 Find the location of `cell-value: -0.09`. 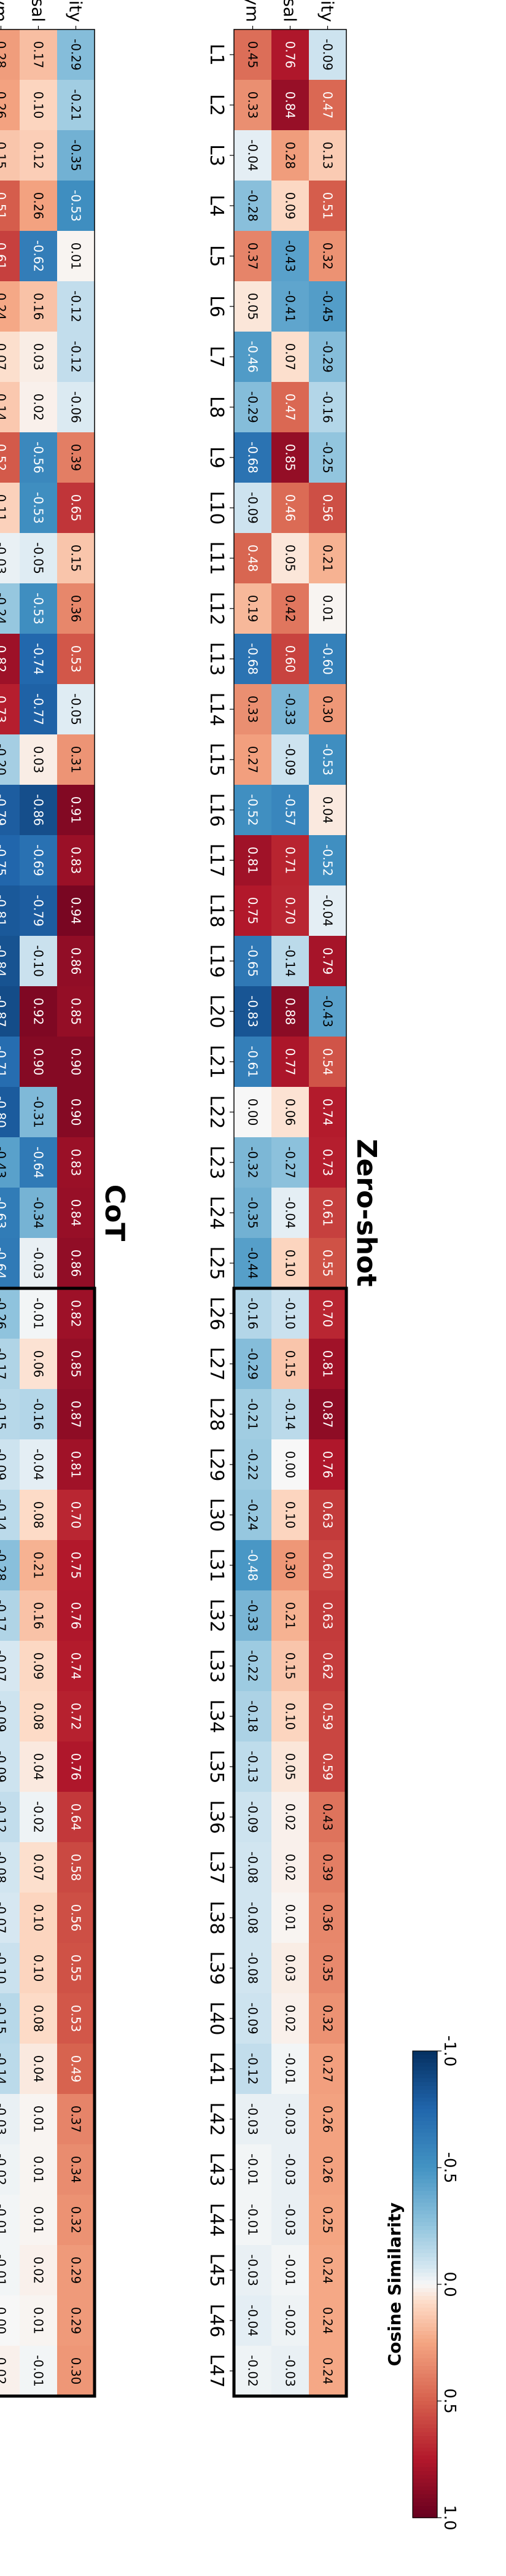

cell-value: -0.09 is located at coordinates (253, 2018).